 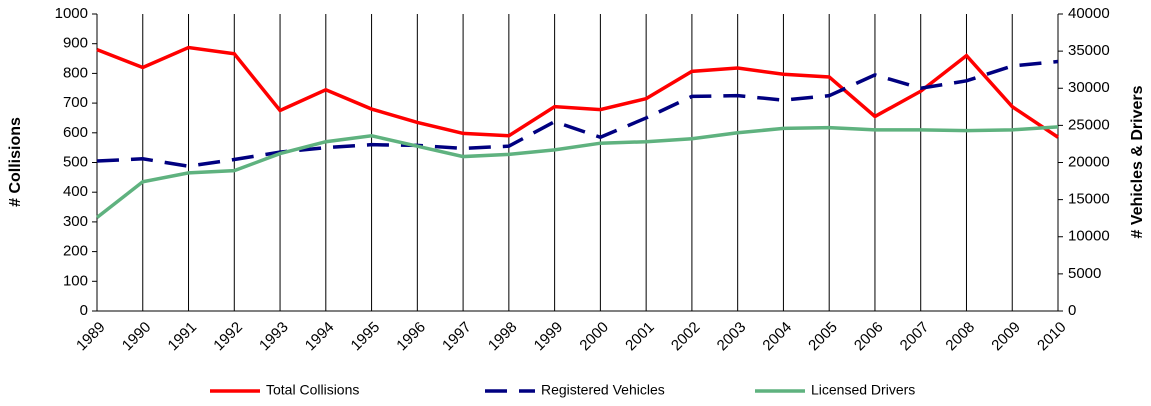 I want to click on y2-axis-label: # Vehicles & Drivers, so click(x=1137, y=161).